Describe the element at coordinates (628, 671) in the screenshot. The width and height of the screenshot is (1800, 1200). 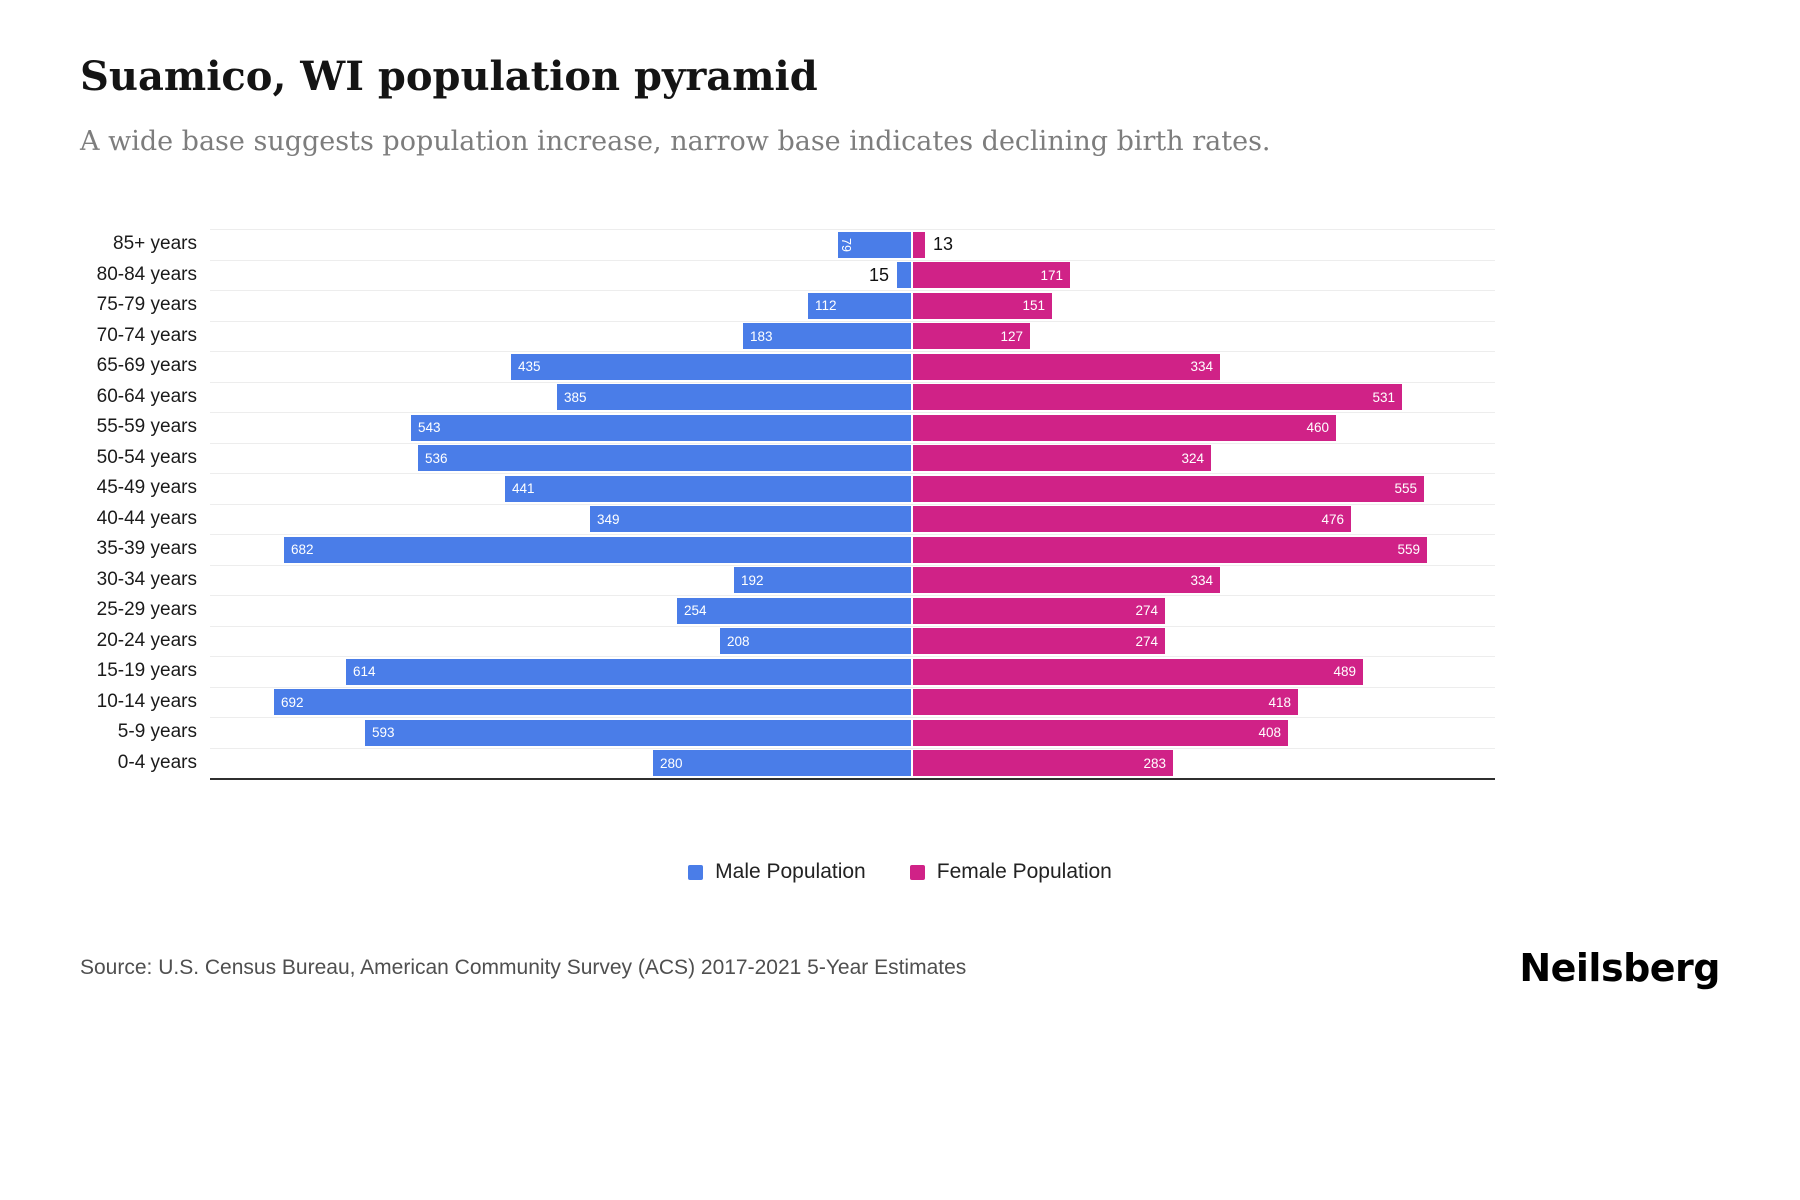
I see `male-bar: 614` at that location.